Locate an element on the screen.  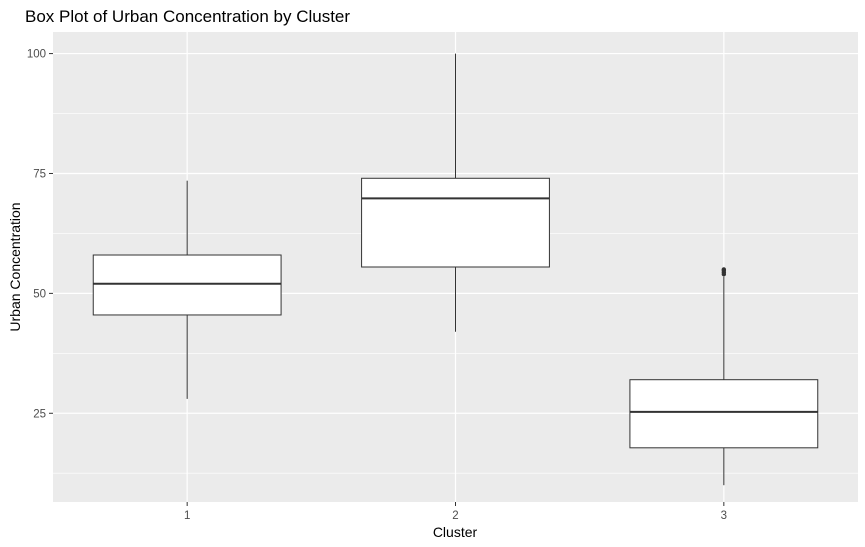
x-tick-label: 3 is located at coordinates (724, 516).